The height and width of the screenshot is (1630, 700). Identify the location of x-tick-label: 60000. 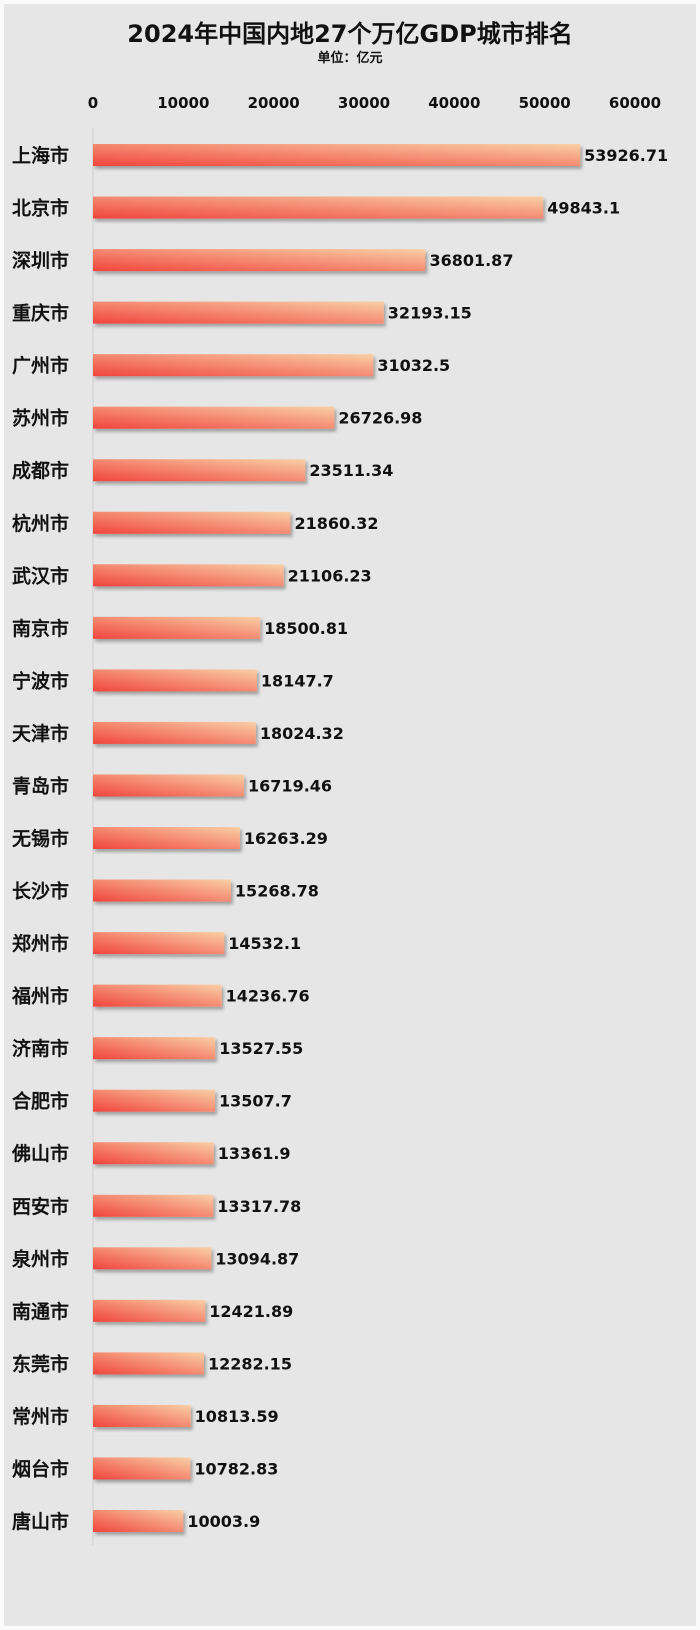
(635, 103).